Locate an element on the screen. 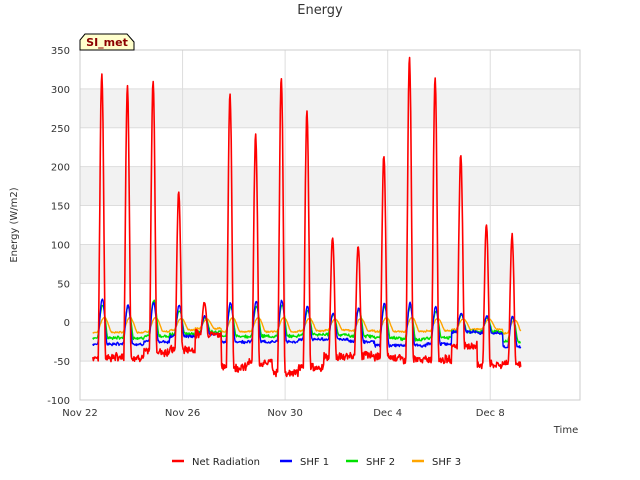  legend-item: SHF 2 is located at coordinates (370, 462).